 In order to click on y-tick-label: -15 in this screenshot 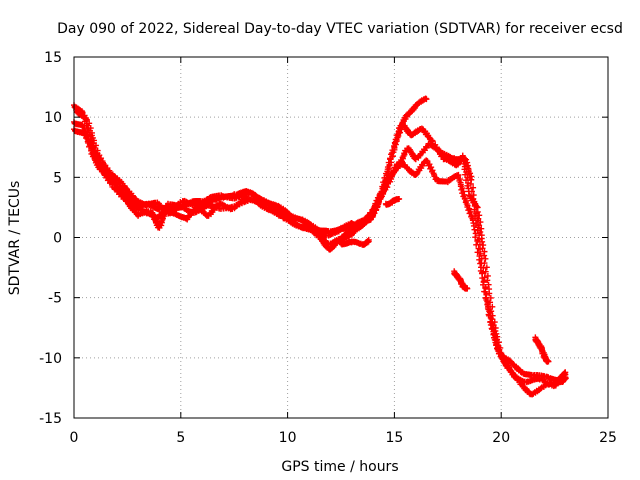, I will do `click(50, 419)`.